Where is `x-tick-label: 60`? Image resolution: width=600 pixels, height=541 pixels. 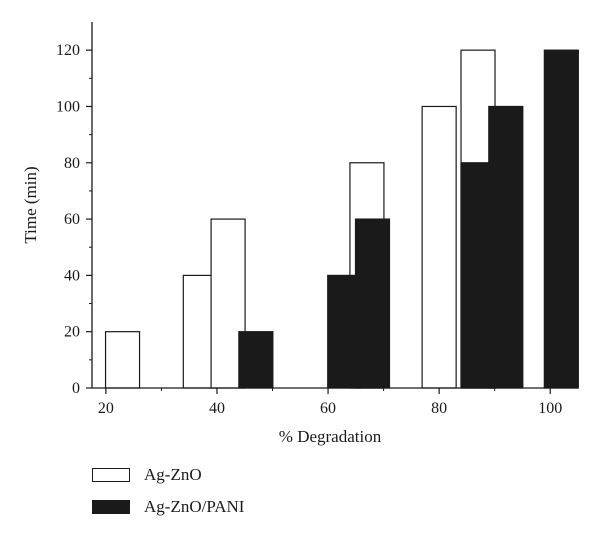 x-tick-label: 60 is located at coordinates (328, 408).